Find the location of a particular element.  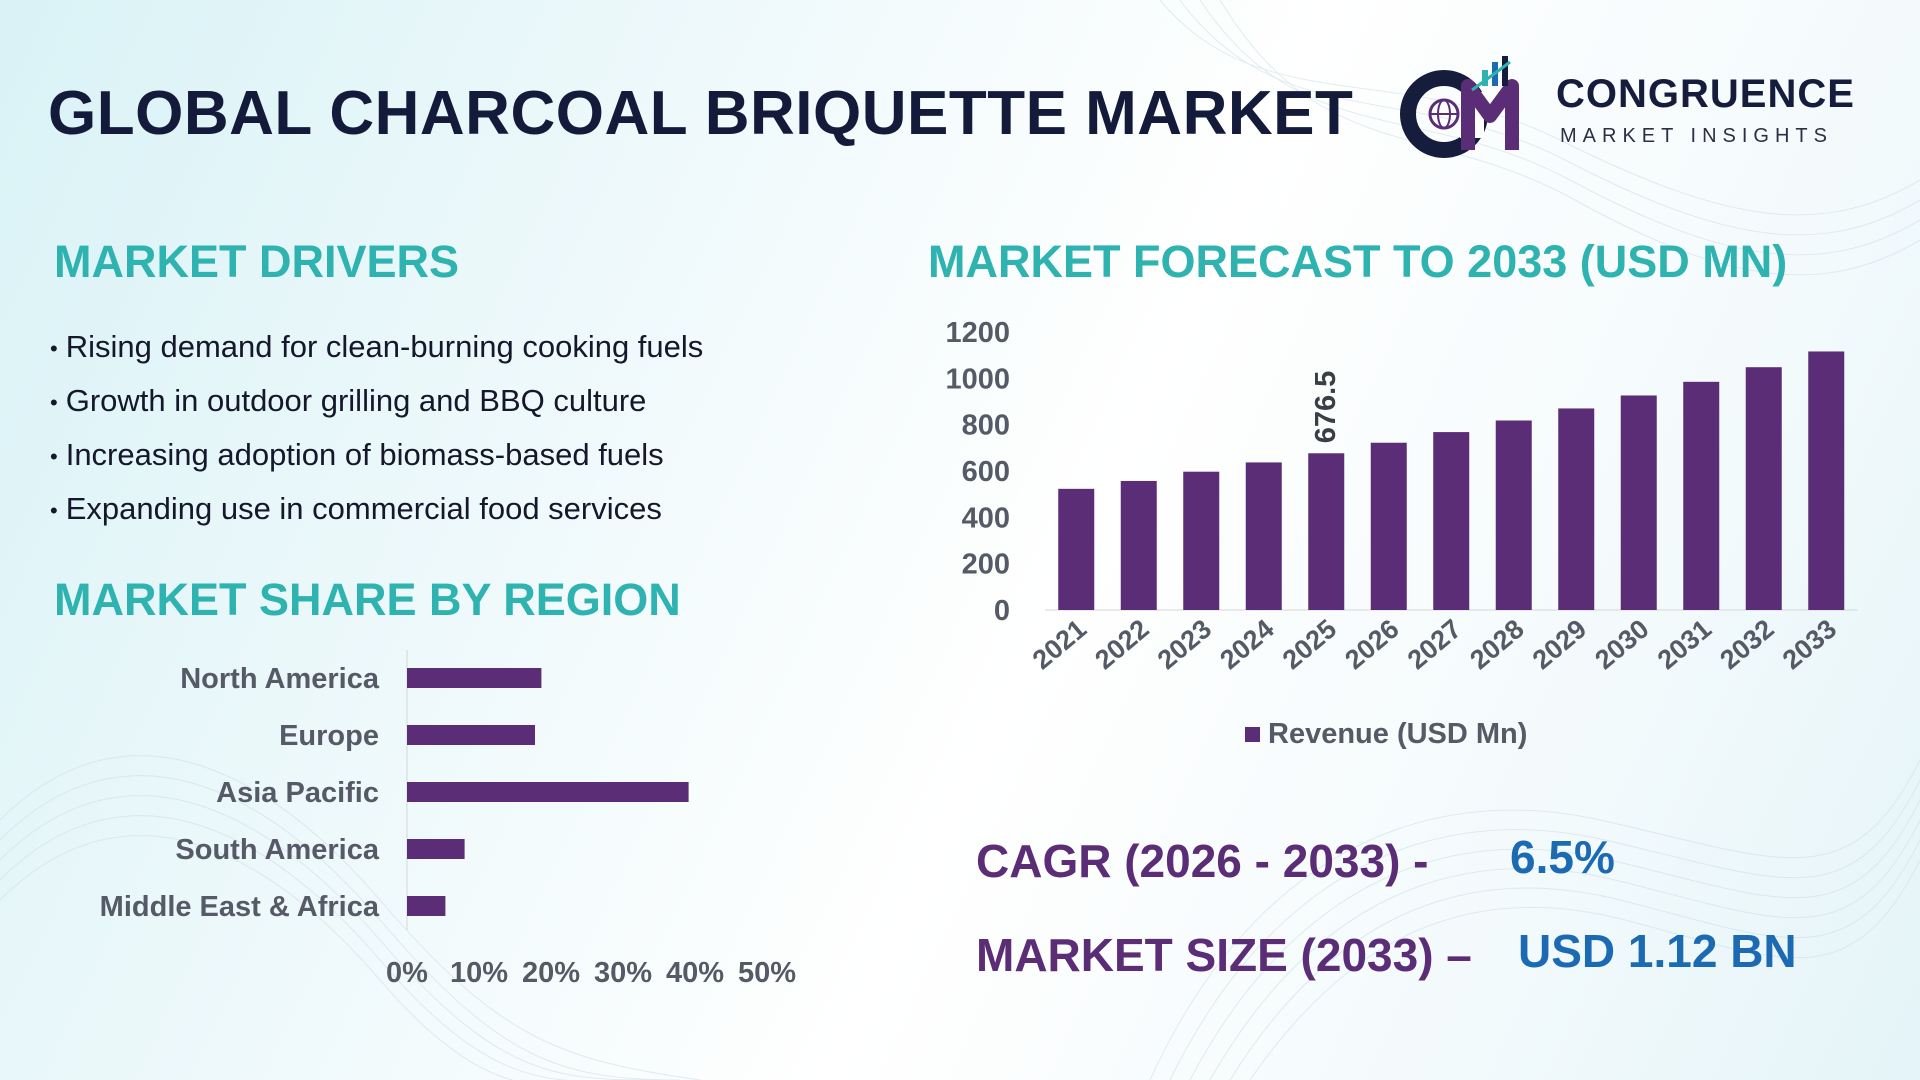

x-tick-label: 20% is located at coordinates (551, 973).